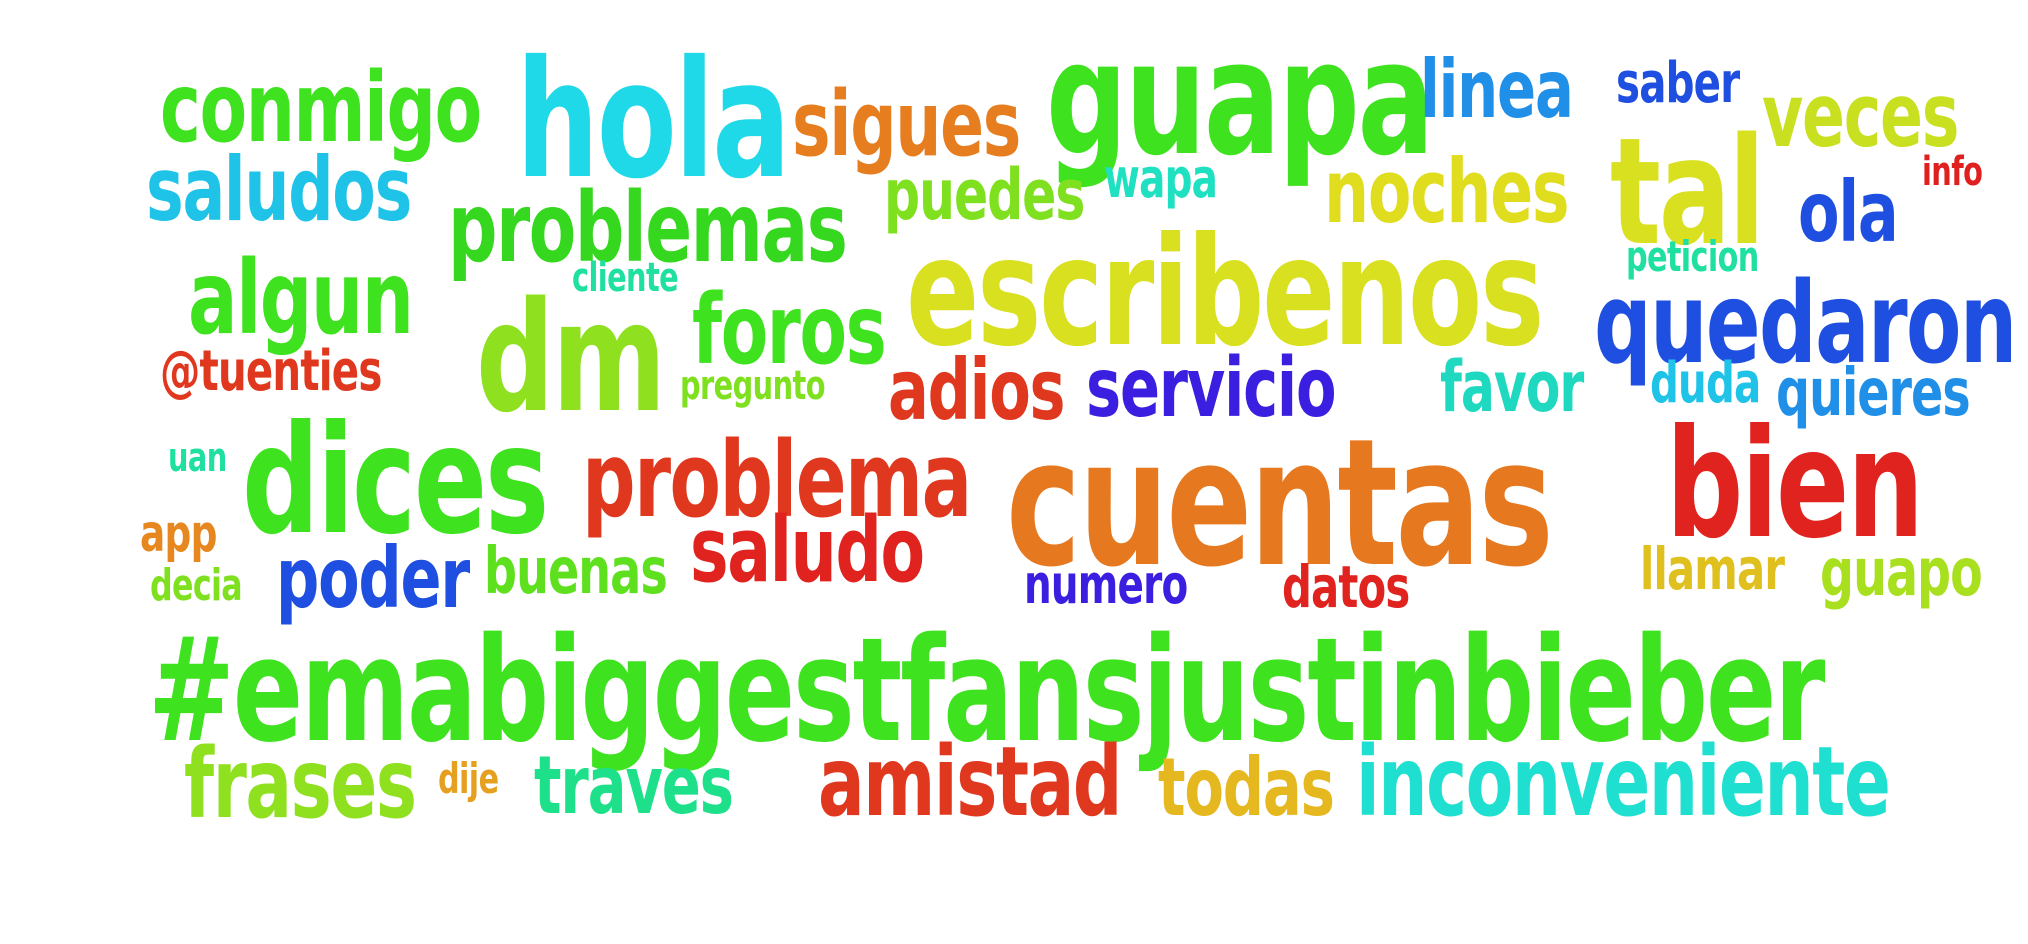 The image size is (2028, 944). Describe the element at coordinates (1860, 115) in the screenshot. I see `word-veces: veces` at that location.